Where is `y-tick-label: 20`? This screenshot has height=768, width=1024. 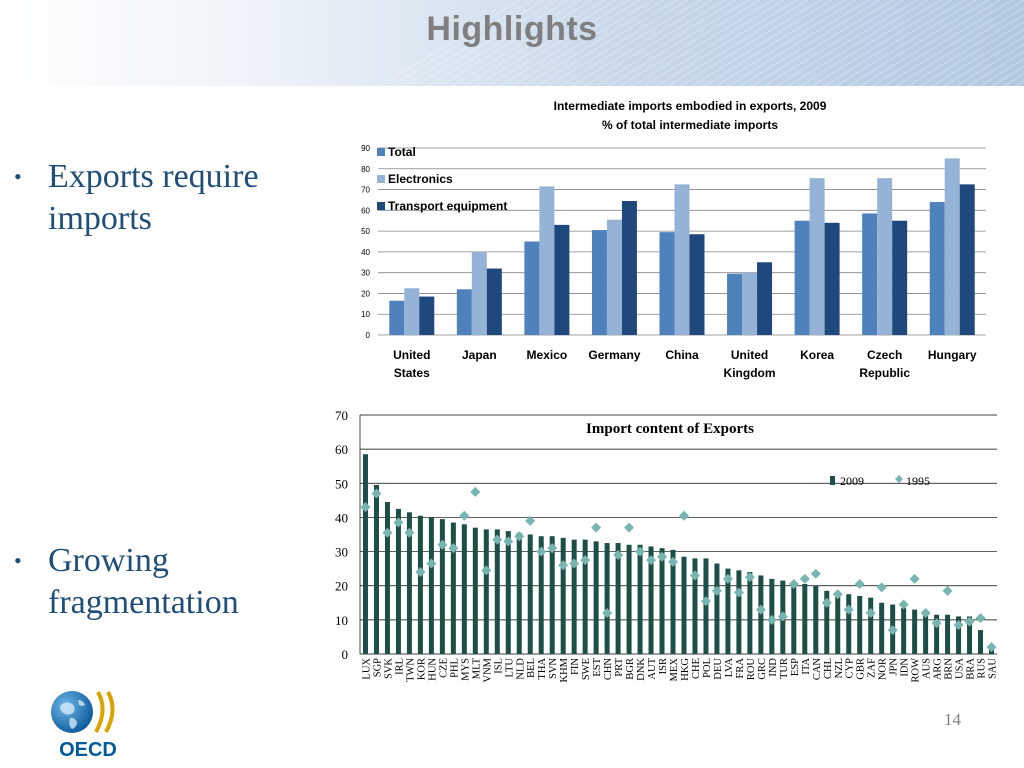 y-tick-label: 20 is located at coordinates (365, 293).